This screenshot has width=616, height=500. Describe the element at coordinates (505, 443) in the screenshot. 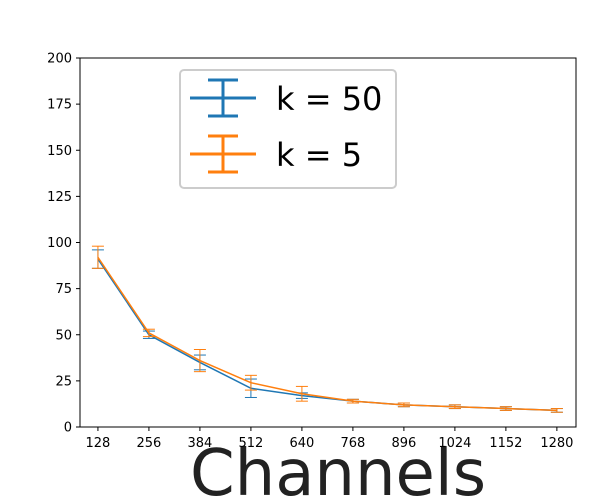

I see `x-tick-label: 1152` at that location.